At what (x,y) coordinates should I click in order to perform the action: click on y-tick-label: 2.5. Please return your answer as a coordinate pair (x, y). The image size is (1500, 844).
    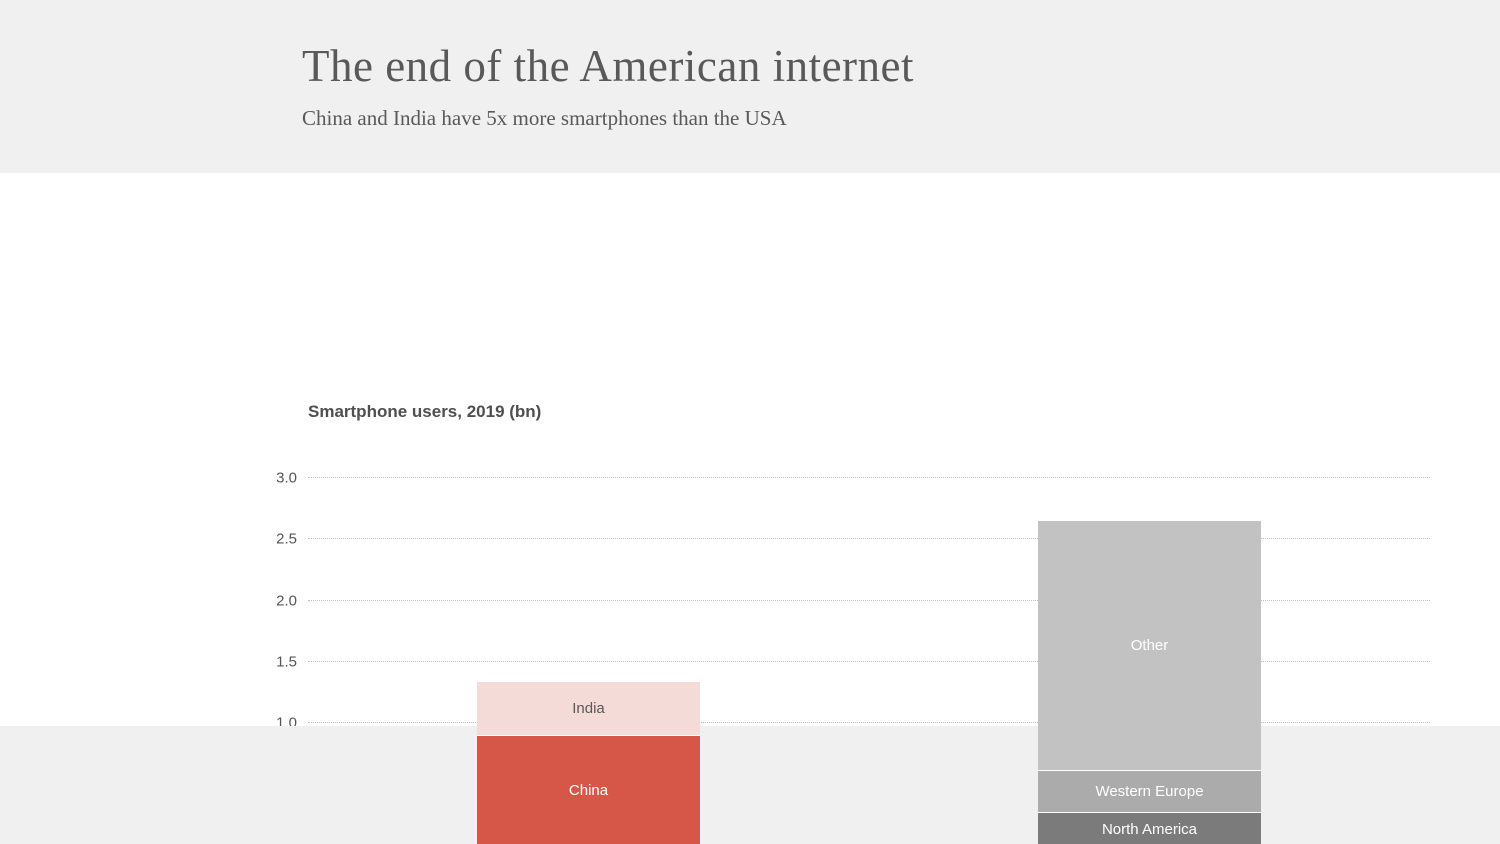
    Looking at the image, I should click on (286, 539).